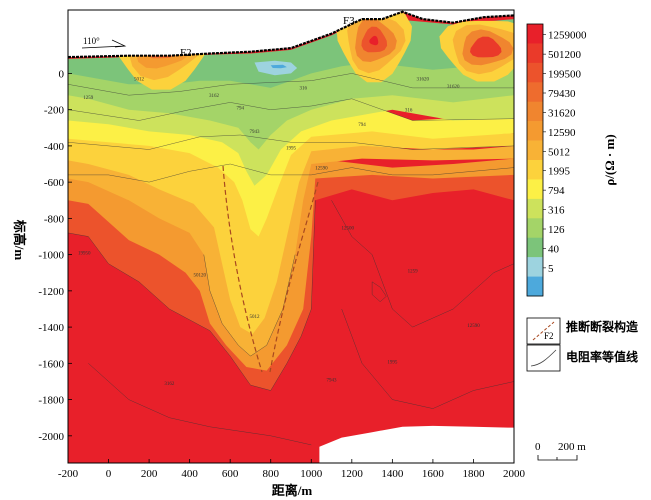 This screenshot has width=651, height=500. I want to click on contour-e, so click(192, 295).